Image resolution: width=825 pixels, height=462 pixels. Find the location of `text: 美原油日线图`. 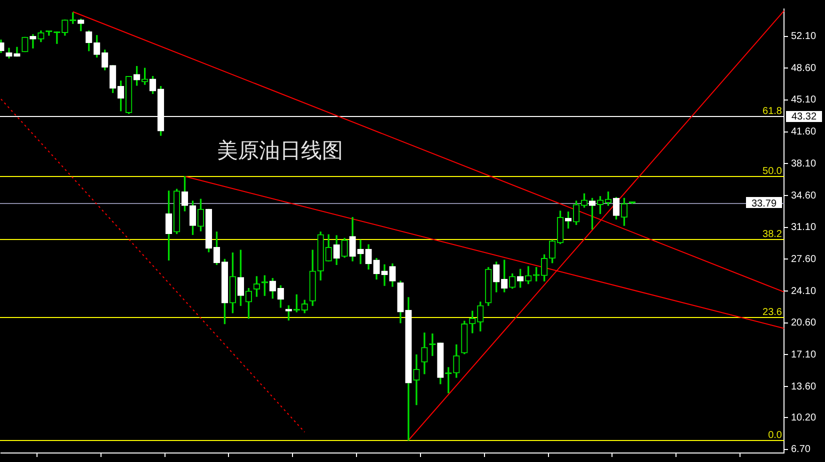

text: 美原油日线图 is located at coordinates (280, 150).